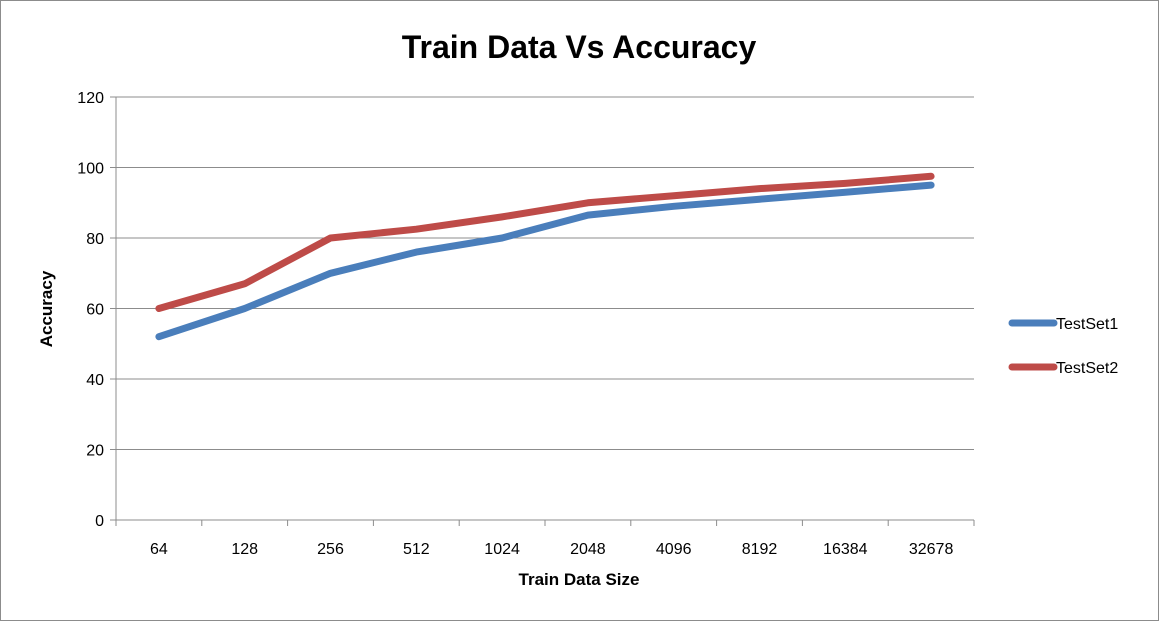 The height and width of the screenshot is (621, 1159). Describe the element at coordinates (1087, 368) in the screenshot. I see `legend-label: TestSet2` at that location.